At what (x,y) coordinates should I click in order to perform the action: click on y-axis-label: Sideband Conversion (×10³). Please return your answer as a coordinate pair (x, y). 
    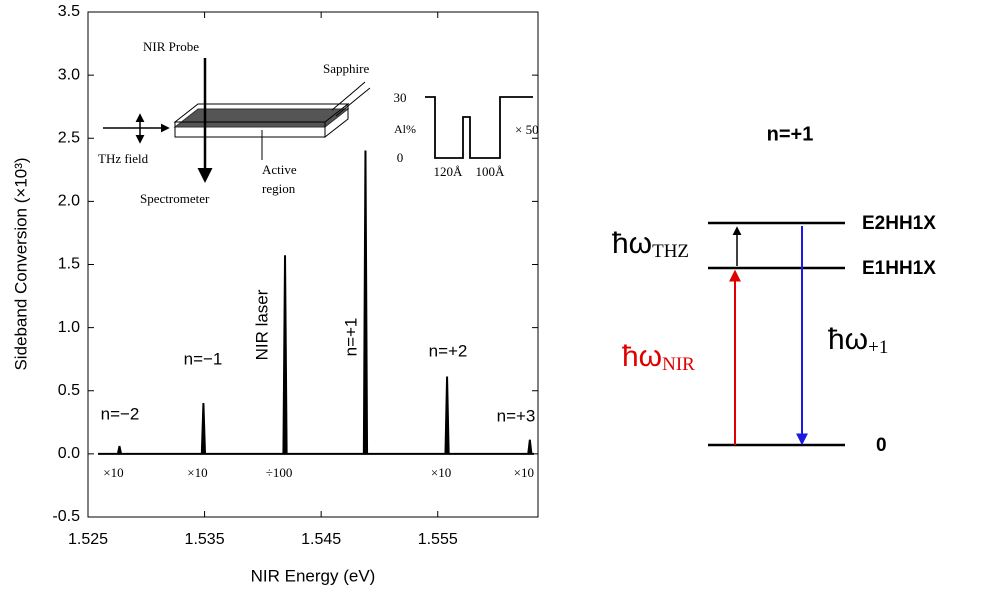
    Looking at the image, I should click on (20, 263).